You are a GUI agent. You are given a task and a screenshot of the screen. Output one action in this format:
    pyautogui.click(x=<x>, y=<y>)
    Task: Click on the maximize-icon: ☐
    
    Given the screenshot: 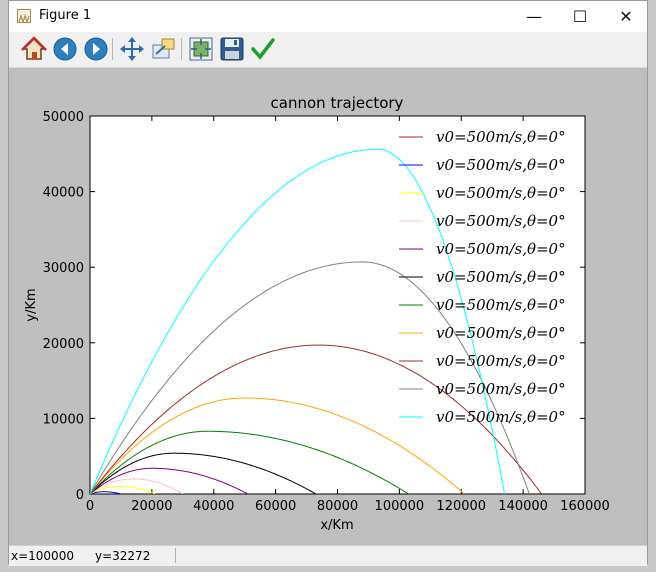 What is the action you would take?
    pyautogui.click(x=580, y=16)
    